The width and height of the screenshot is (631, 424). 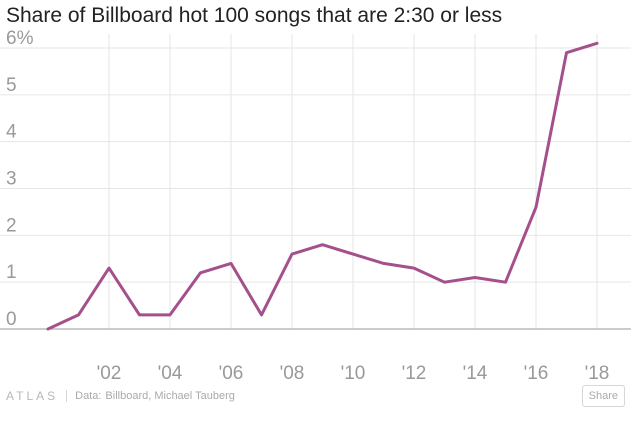 I want to click on y-tick-label: 6%, so click(x=20, y=38).